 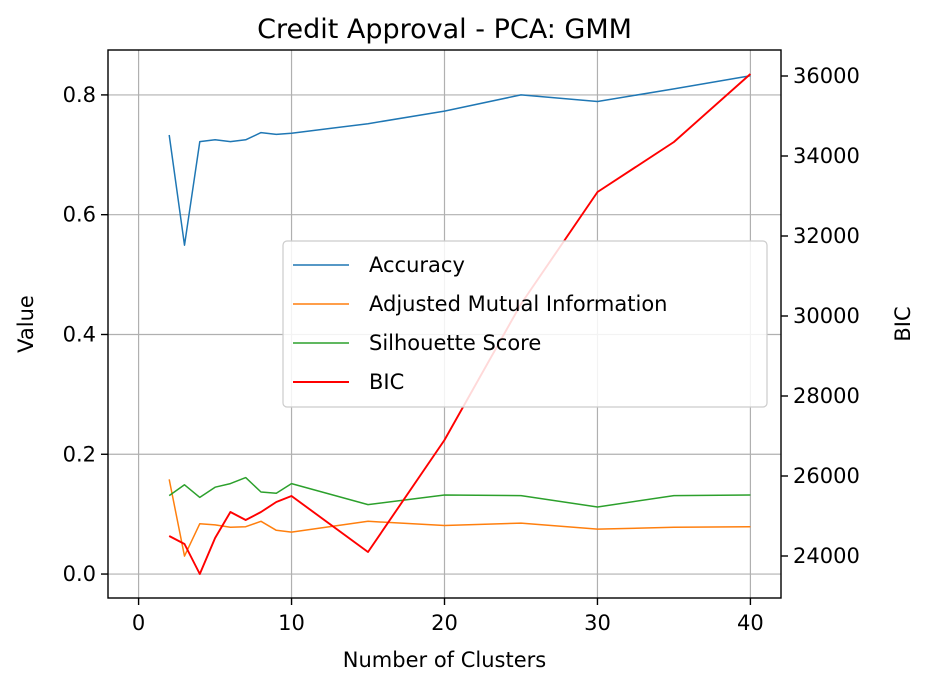 What do you see at coordinates (79, 95) in the screenshot?
I see `y-tick-label: 0.8` at bounding box center [79, 95].